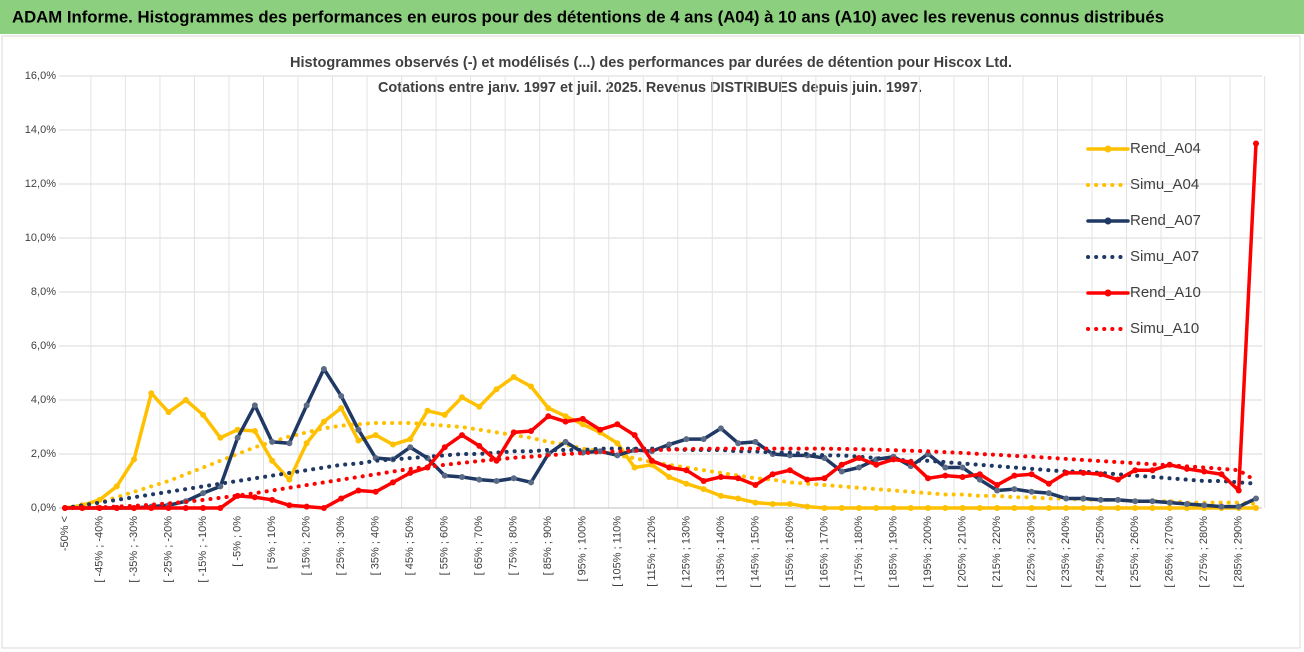  Describe the element at coordinates (997, 552) in the screenshot. I see `x-tick-label: [ 215% ; 220%` at that location.